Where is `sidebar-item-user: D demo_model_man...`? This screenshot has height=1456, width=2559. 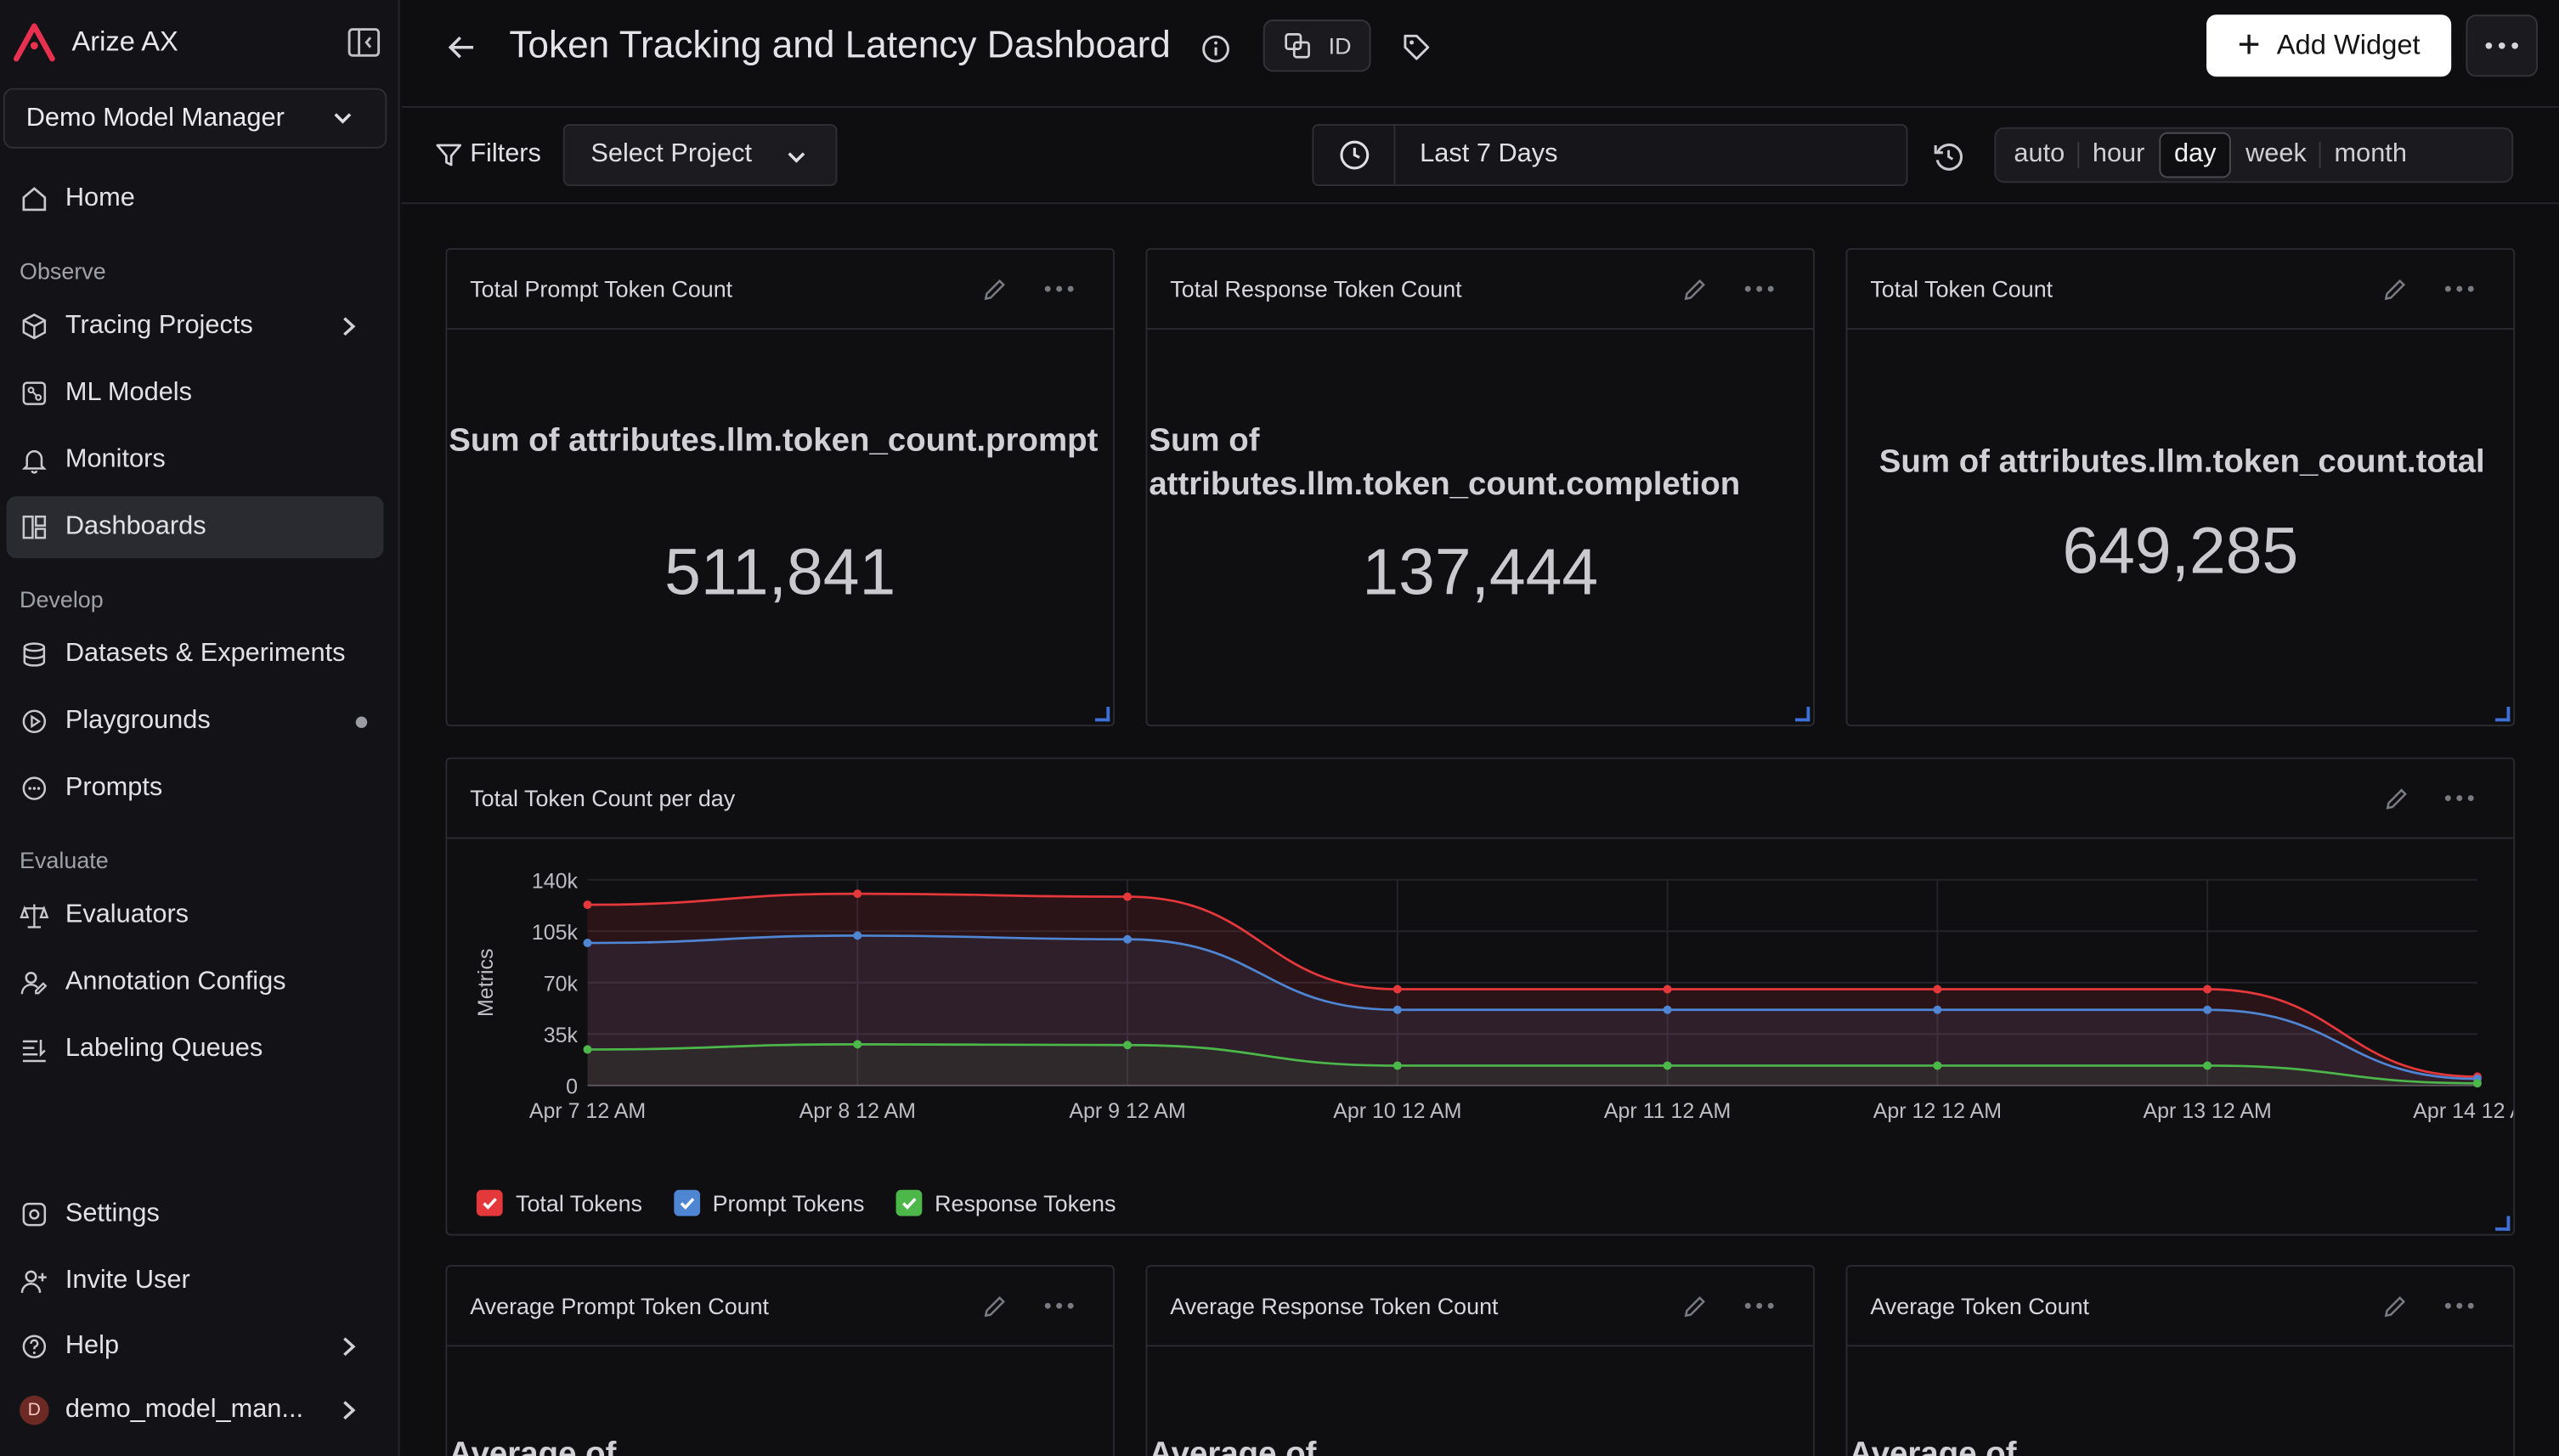
sidebar-item-user: D demo_model_man... is located at coordinates (196, 1411).